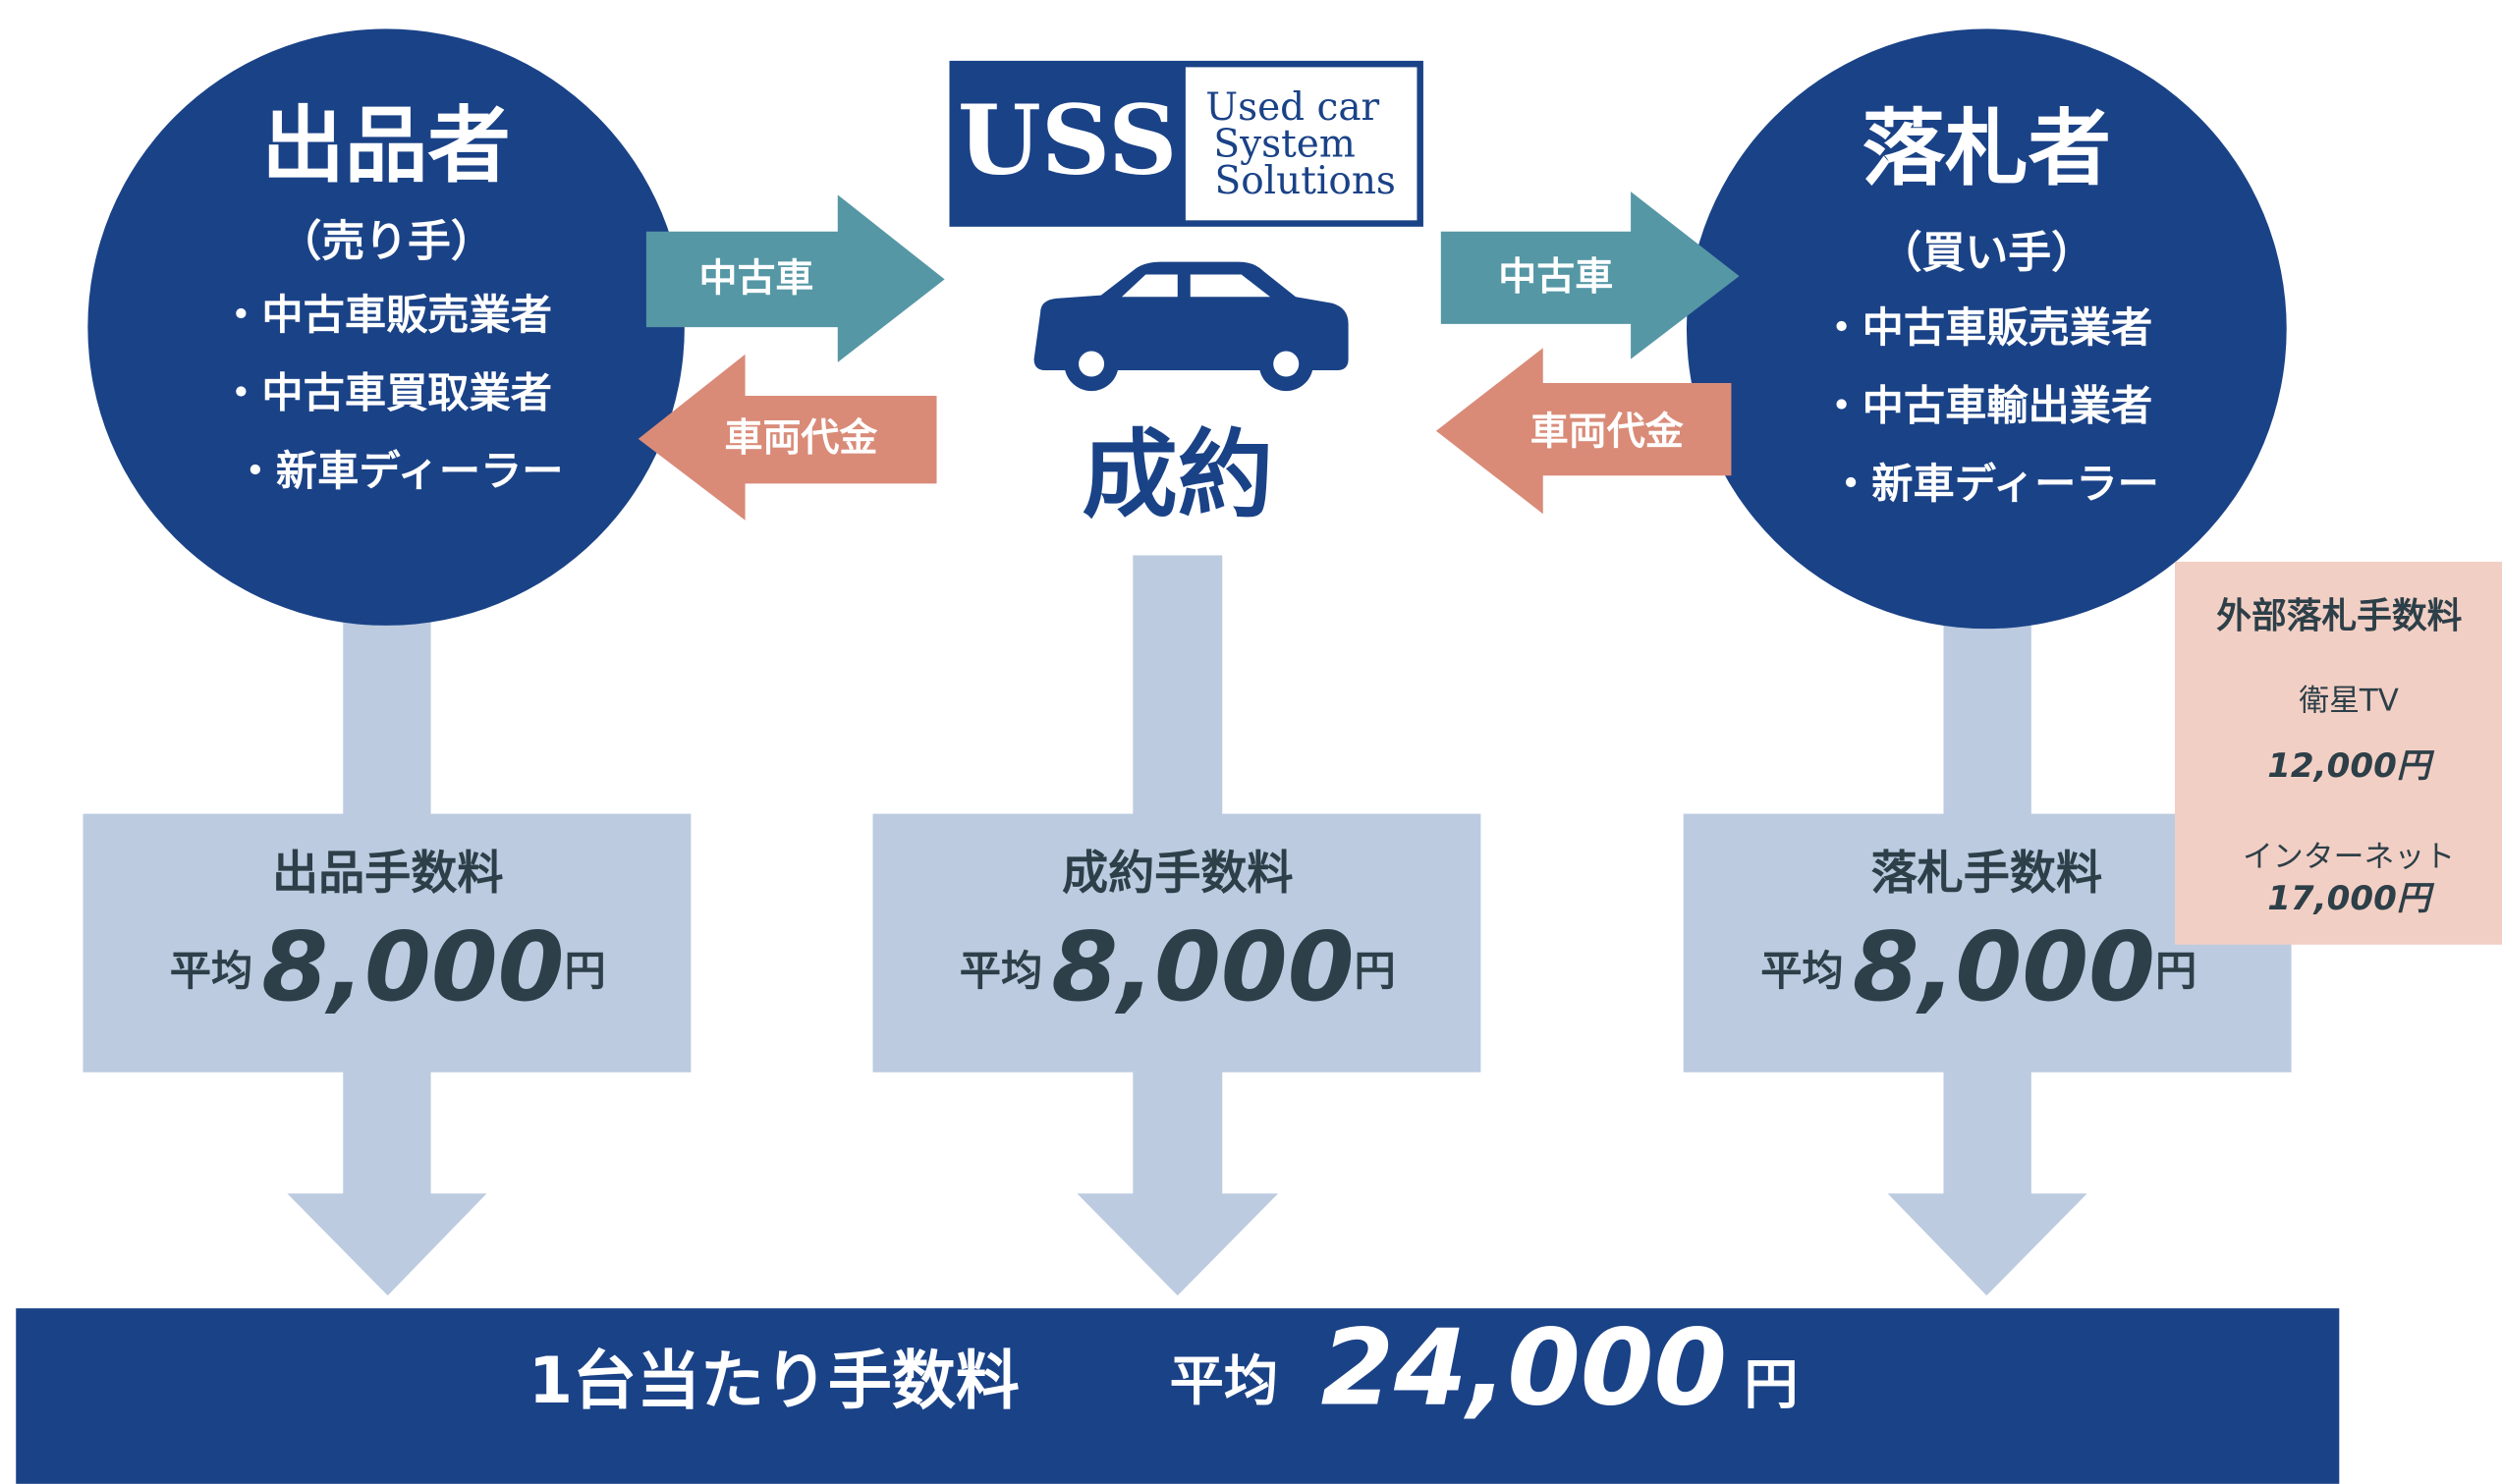 Image resolution: width=2502 pixels, height=1484 pixels. I want to click on payment-arrow, so click(1584, 431).